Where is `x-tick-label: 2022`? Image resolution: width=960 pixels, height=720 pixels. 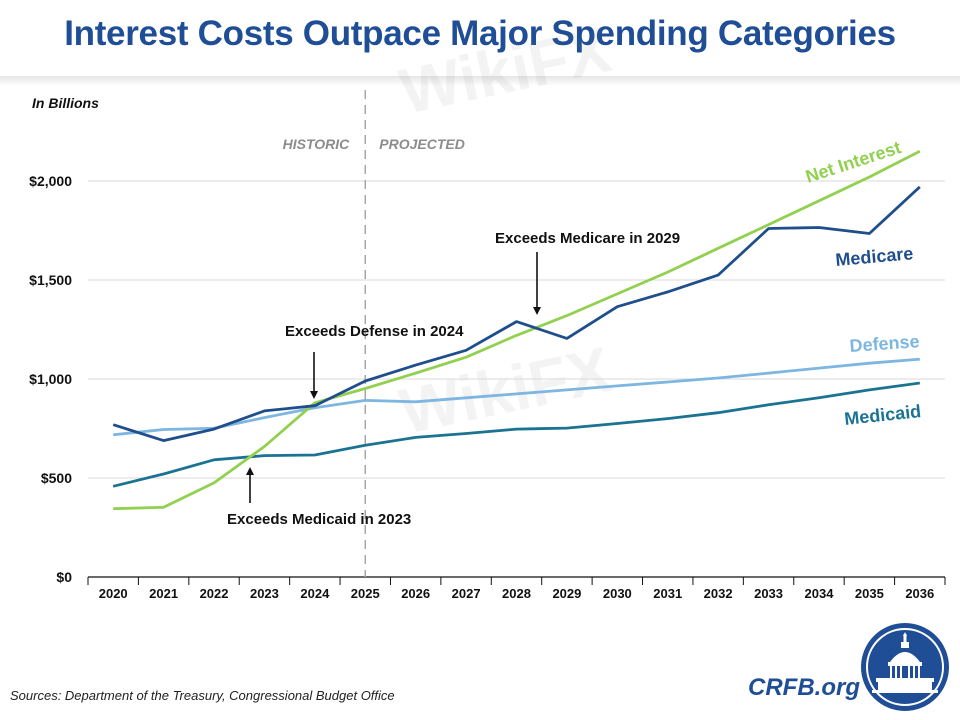 x-tick-label: 2022 is located at coordinates (214, 593).